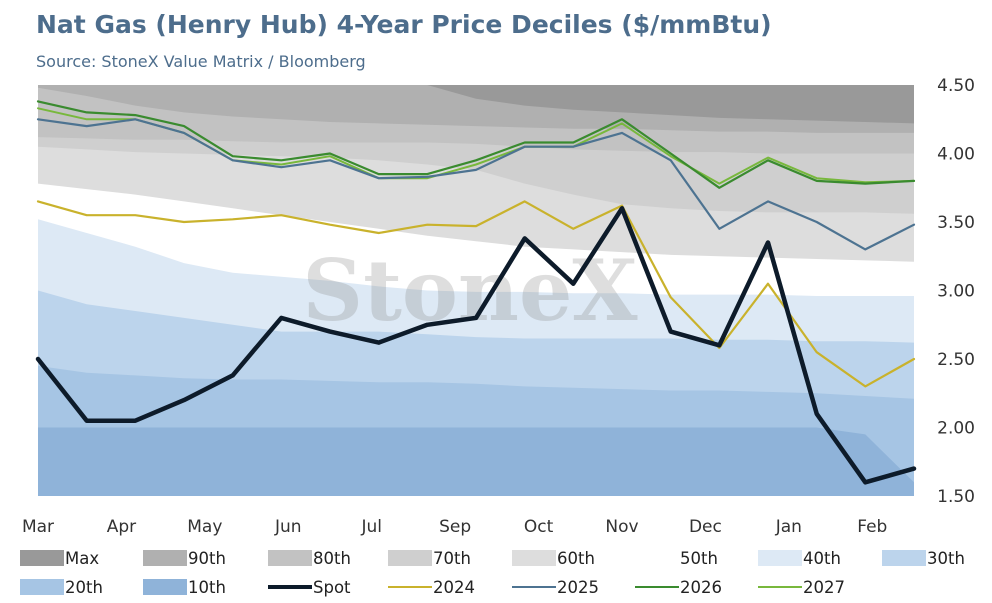 Image resolution: width=992 pixels, height=603 pixels. I want to click on legend-label: 2024, so click(454, 587).